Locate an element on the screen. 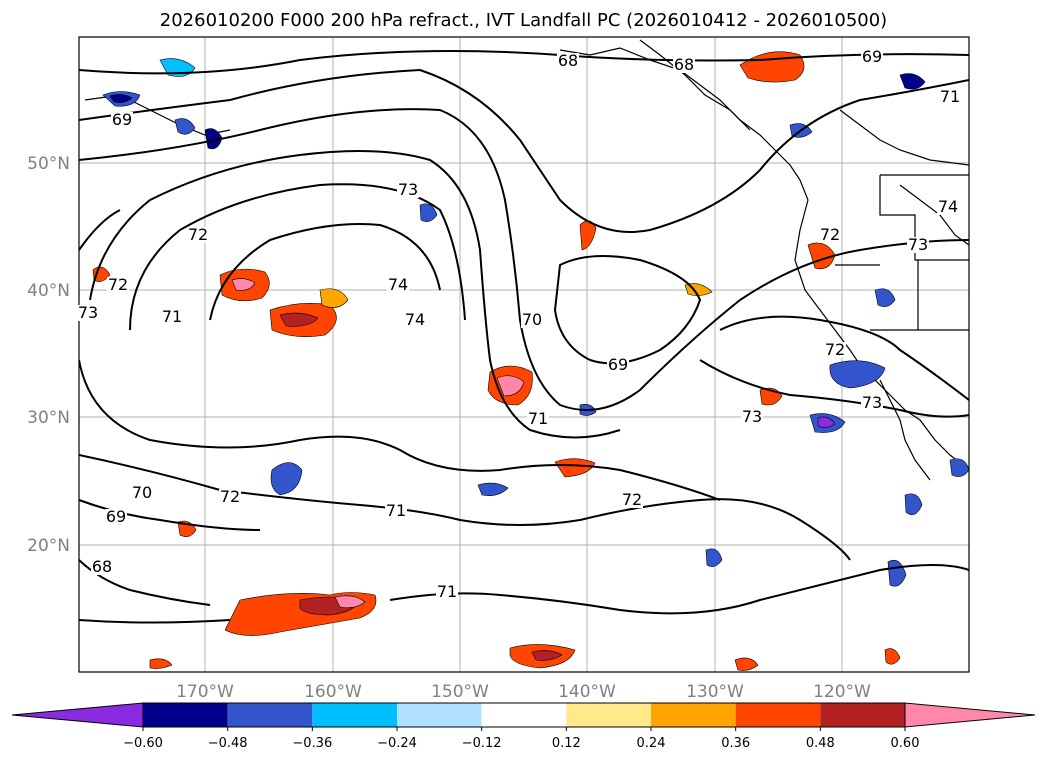 This screenshot has height=765, width=1047. colorbar-extend-max is located at coordinates (970, 715).